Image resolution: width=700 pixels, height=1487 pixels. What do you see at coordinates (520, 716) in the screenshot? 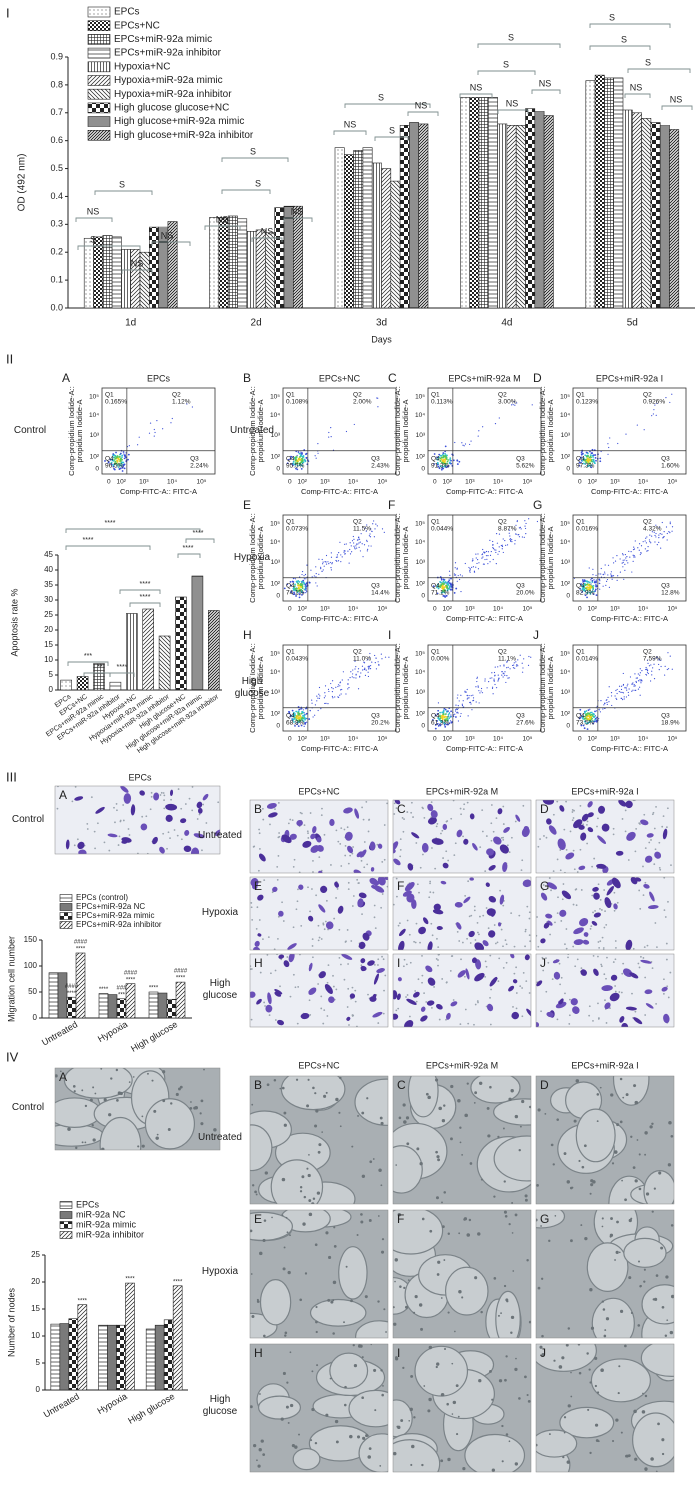
I see `quadrant-name: Q3` at bounding box center [520, 716].